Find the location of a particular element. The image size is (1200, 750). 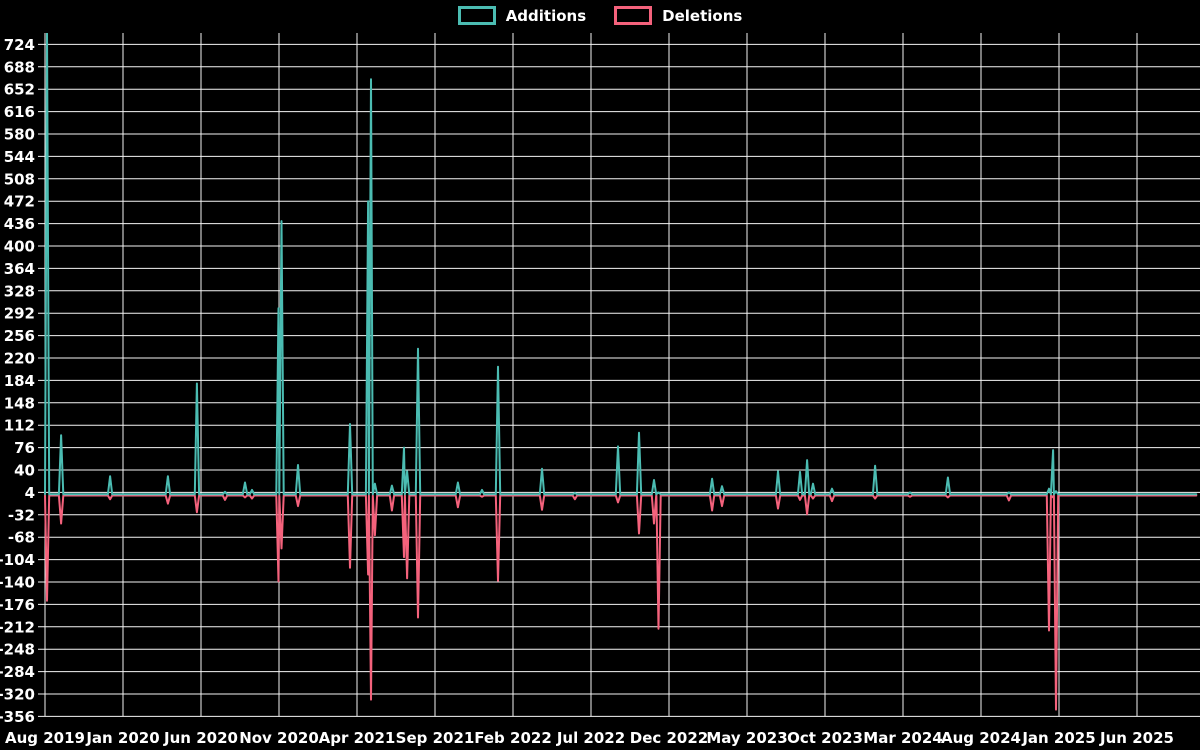

y-axis-tick-label: 472 is located at coordinates (19, 202).